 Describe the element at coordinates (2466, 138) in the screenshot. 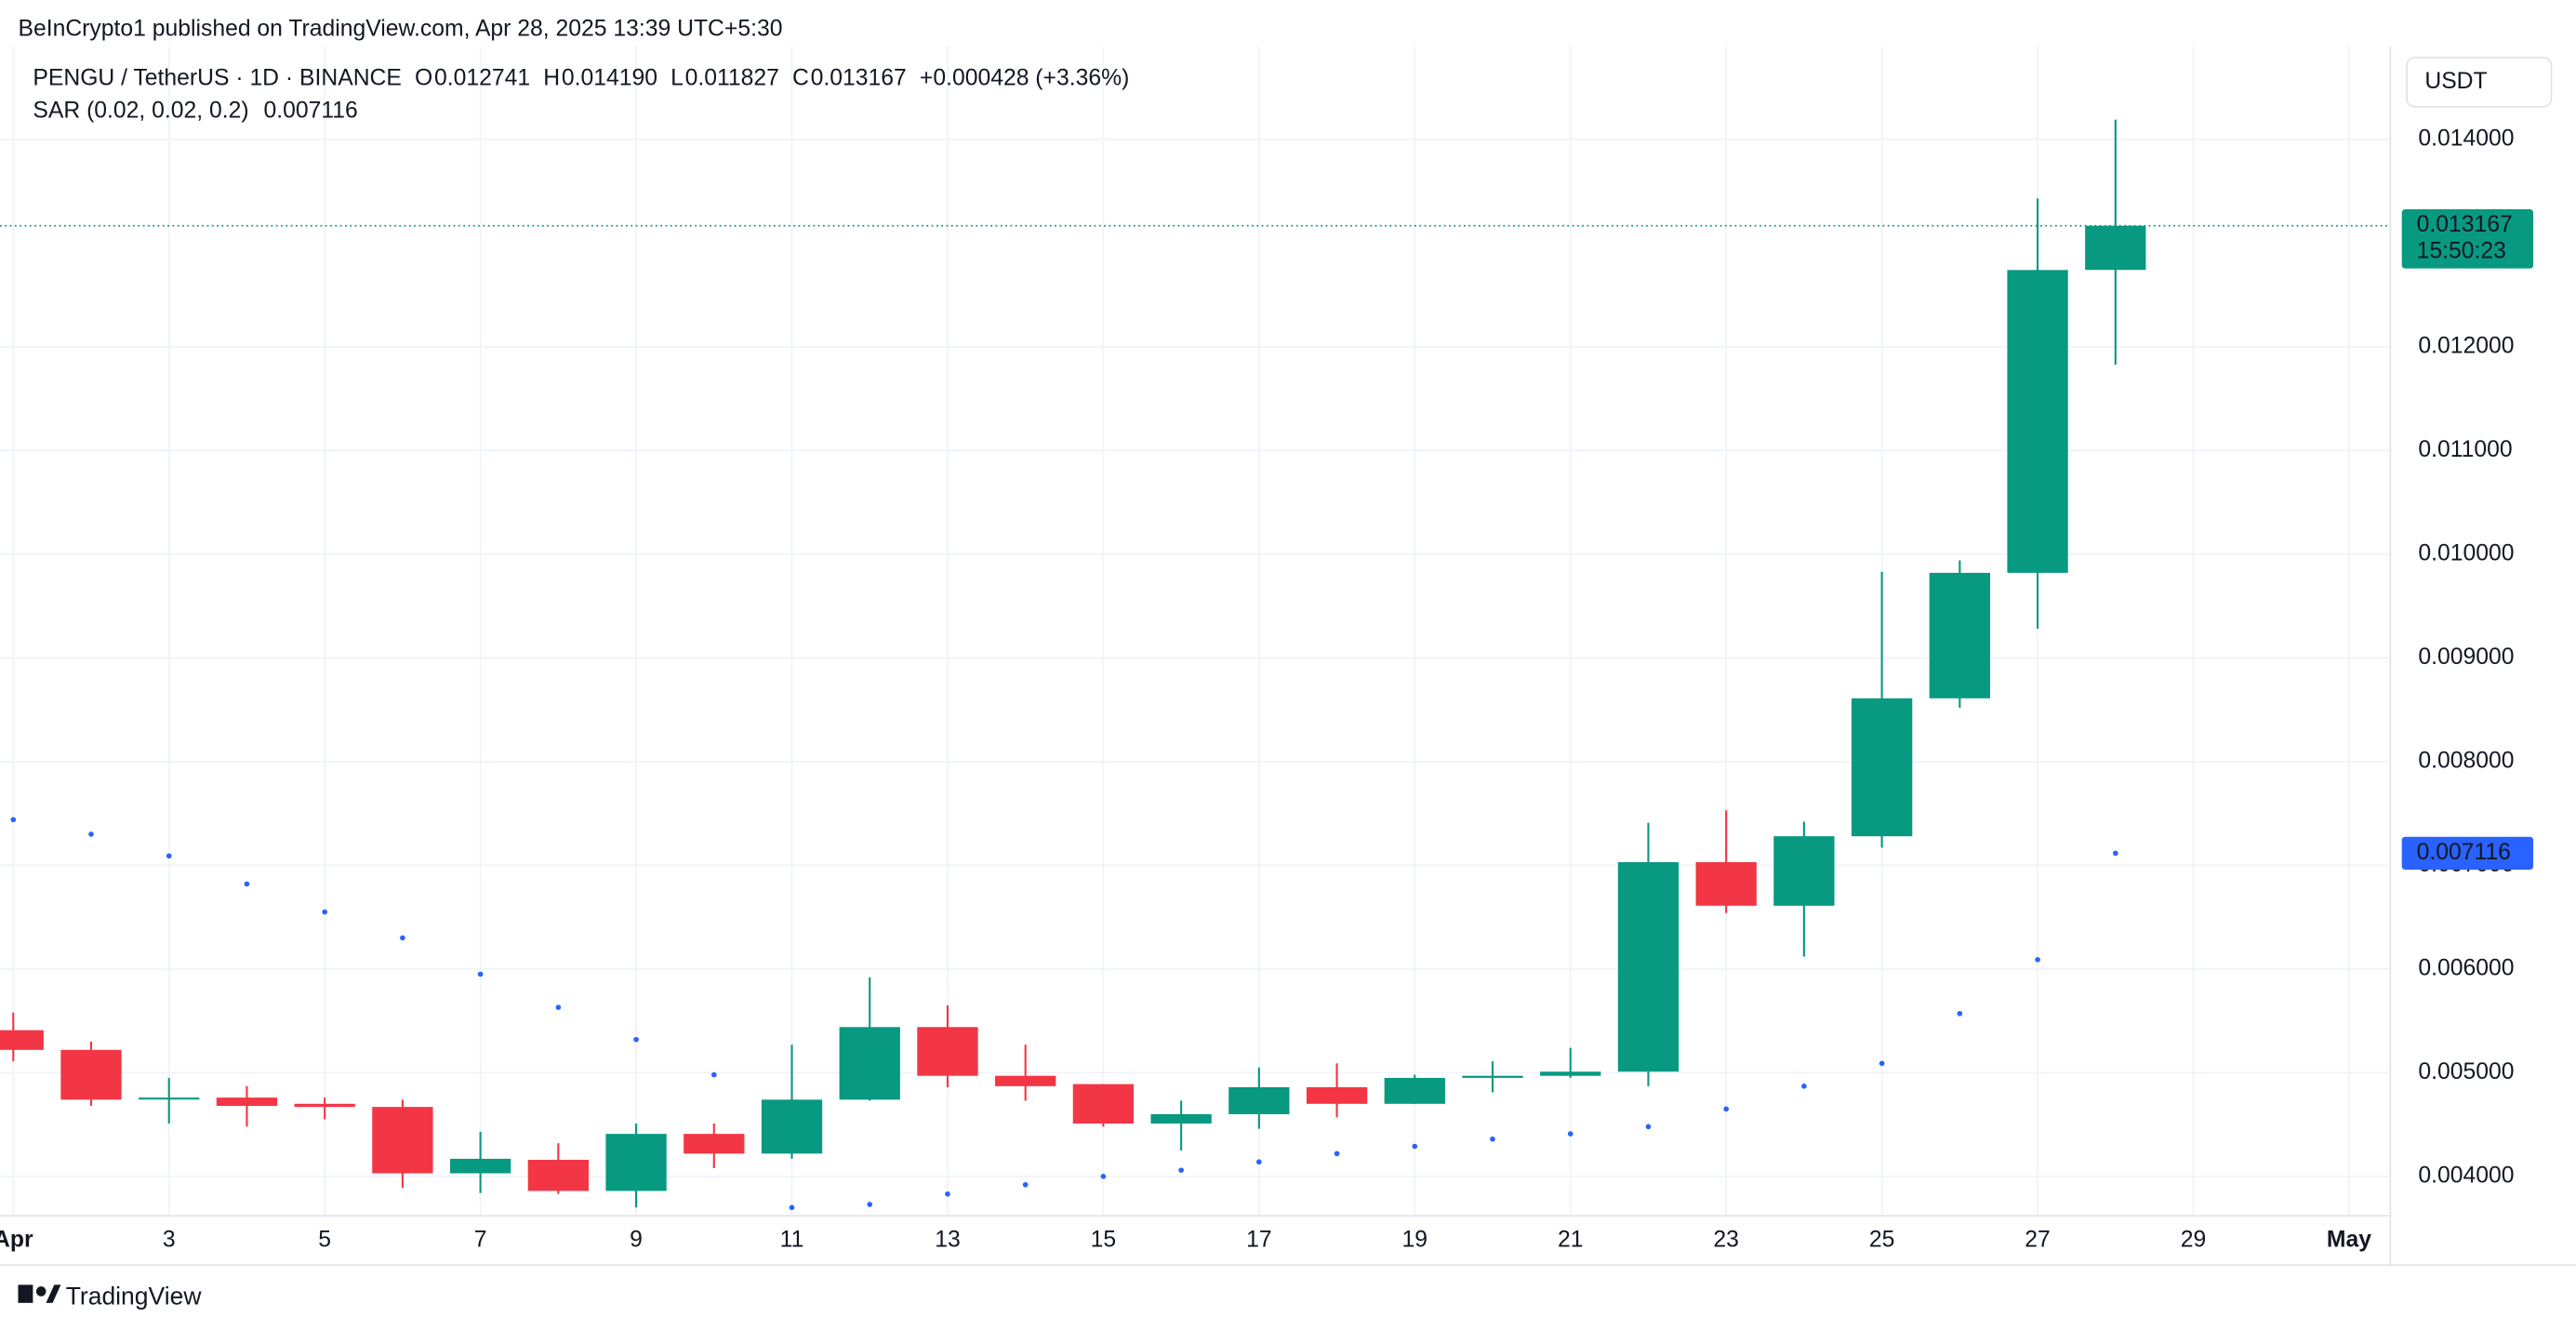

I see `y-tick-label: 0.014000` at that location.